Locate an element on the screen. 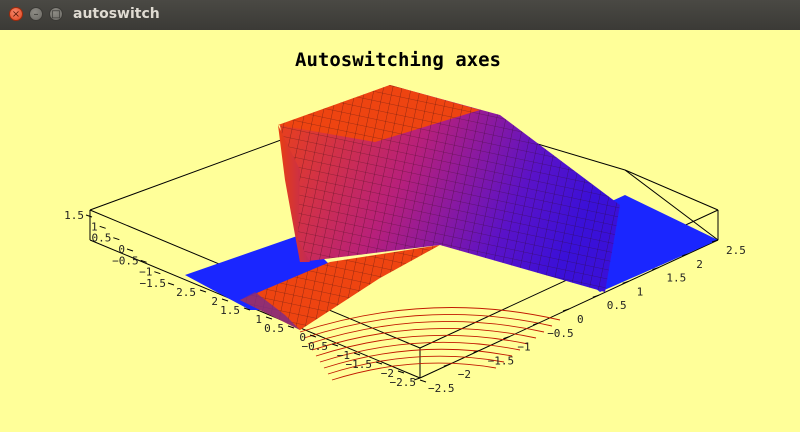  x-tick-label: 0.5 is located at coordinates (274, 328).